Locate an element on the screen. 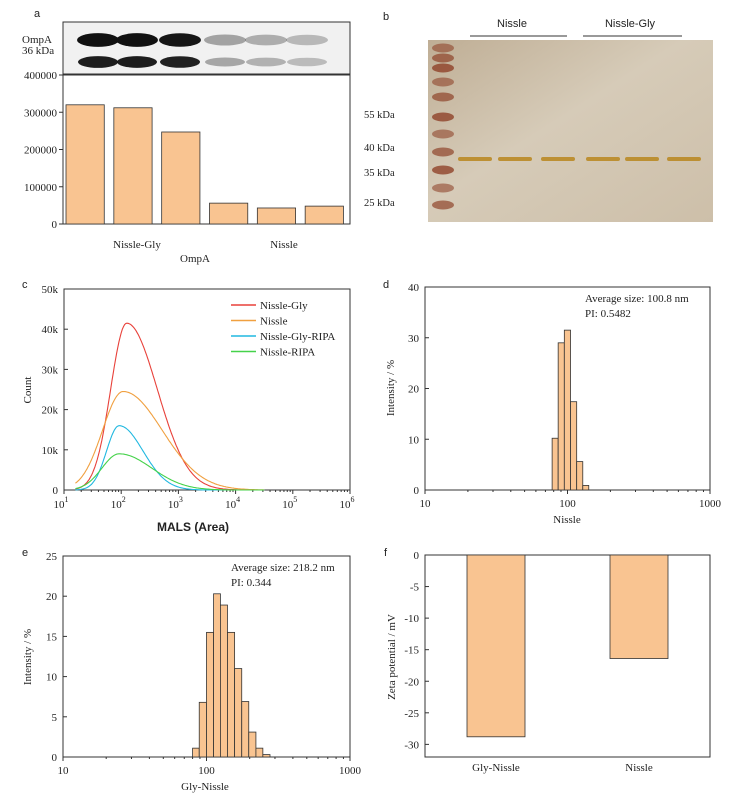 This screenshot has width=730, height=794. x-tick-label: 10² is located at coordinates (118, 503).